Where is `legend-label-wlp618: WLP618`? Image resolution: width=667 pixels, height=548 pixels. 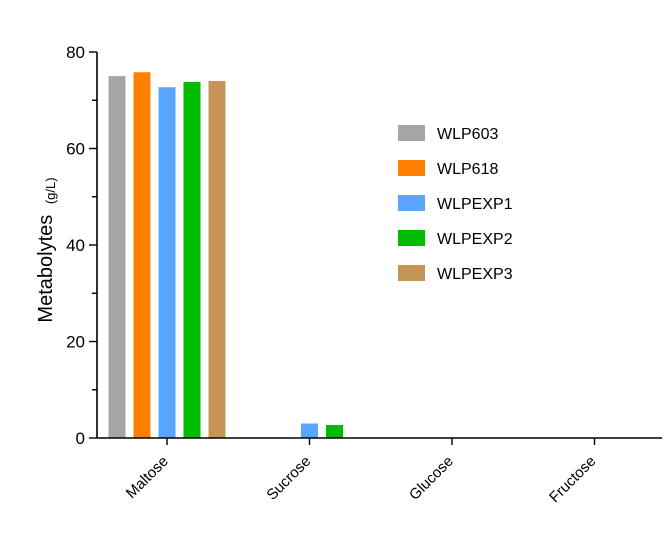
legend-label-wlp618: WLP618 is located at coordinates (467, 169).